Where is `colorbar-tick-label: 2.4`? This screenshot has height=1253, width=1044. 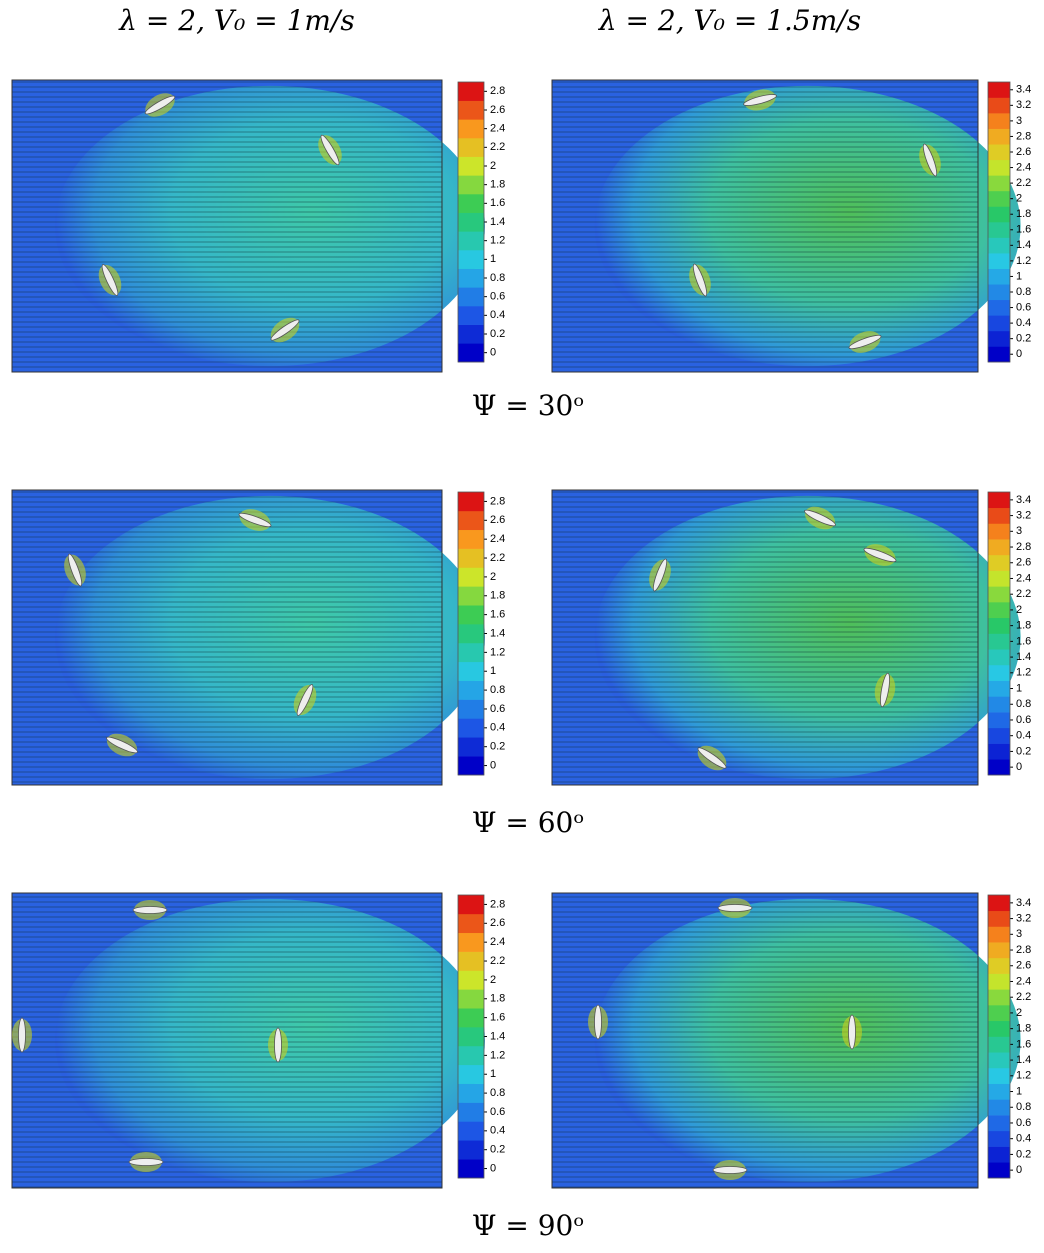 colorbar-tick-label: 2.4 is located at coordinates (497, 942).